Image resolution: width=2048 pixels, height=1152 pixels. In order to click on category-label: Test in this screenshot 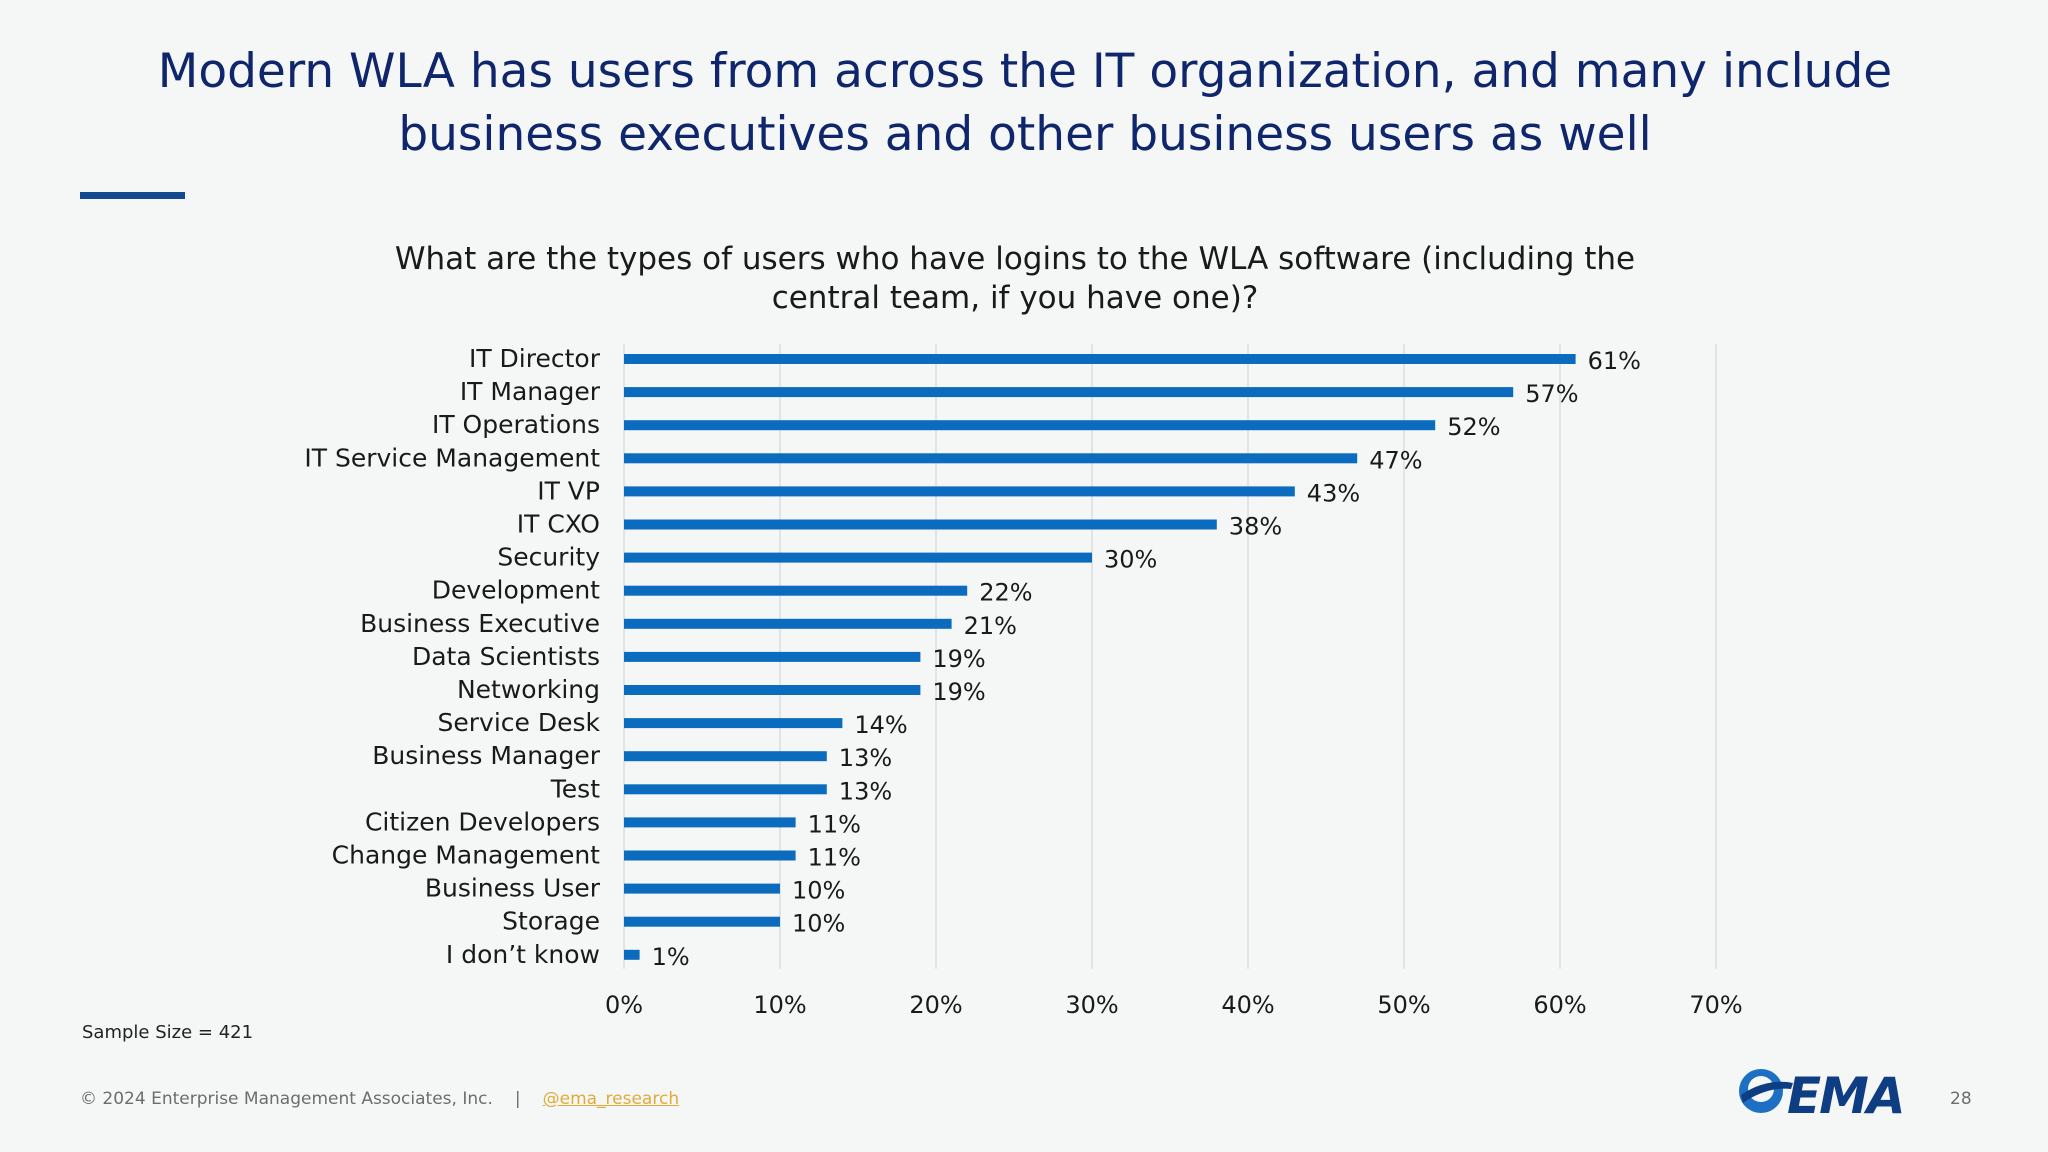, I will do `click(575, 788)`.